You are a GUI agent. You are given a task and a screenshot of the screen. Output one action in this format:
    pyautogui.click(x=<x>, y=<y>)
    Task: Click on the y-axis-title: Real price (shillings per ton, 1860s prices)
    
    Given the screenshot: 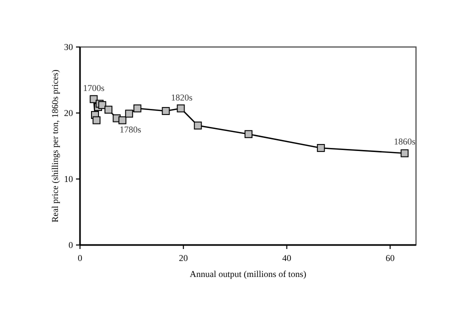 What is the action you would take?
    pyautogui.click(x=55, y=146)
    